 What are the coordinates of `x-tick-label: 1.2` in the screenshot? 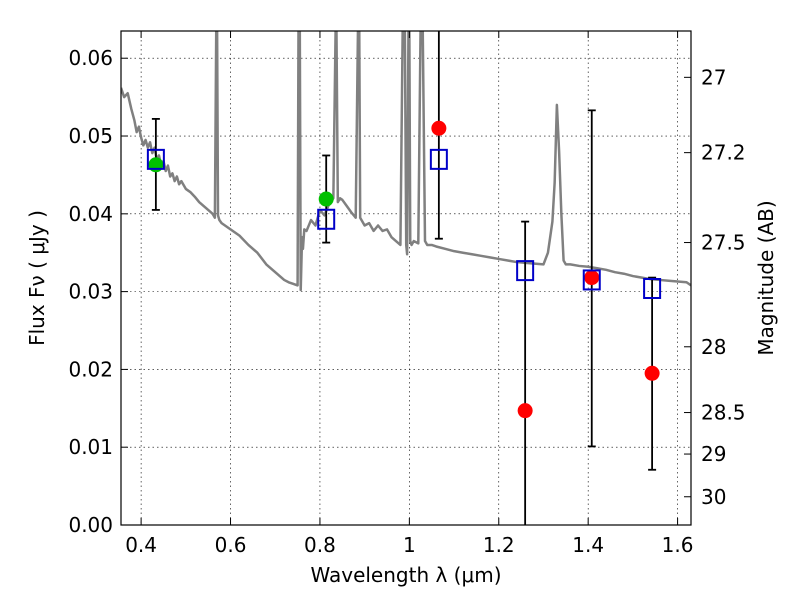 It's located at (499, 545).